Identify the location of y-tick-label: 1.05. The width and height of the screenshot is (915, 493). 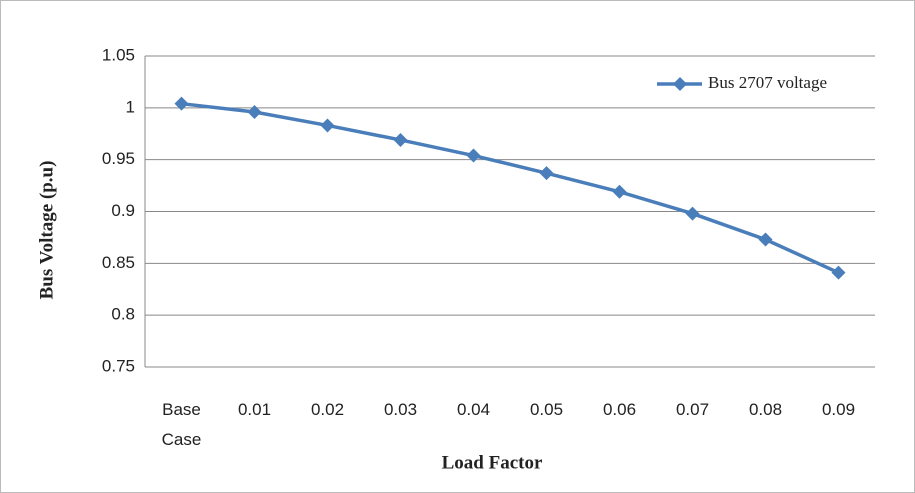
(118, 54).